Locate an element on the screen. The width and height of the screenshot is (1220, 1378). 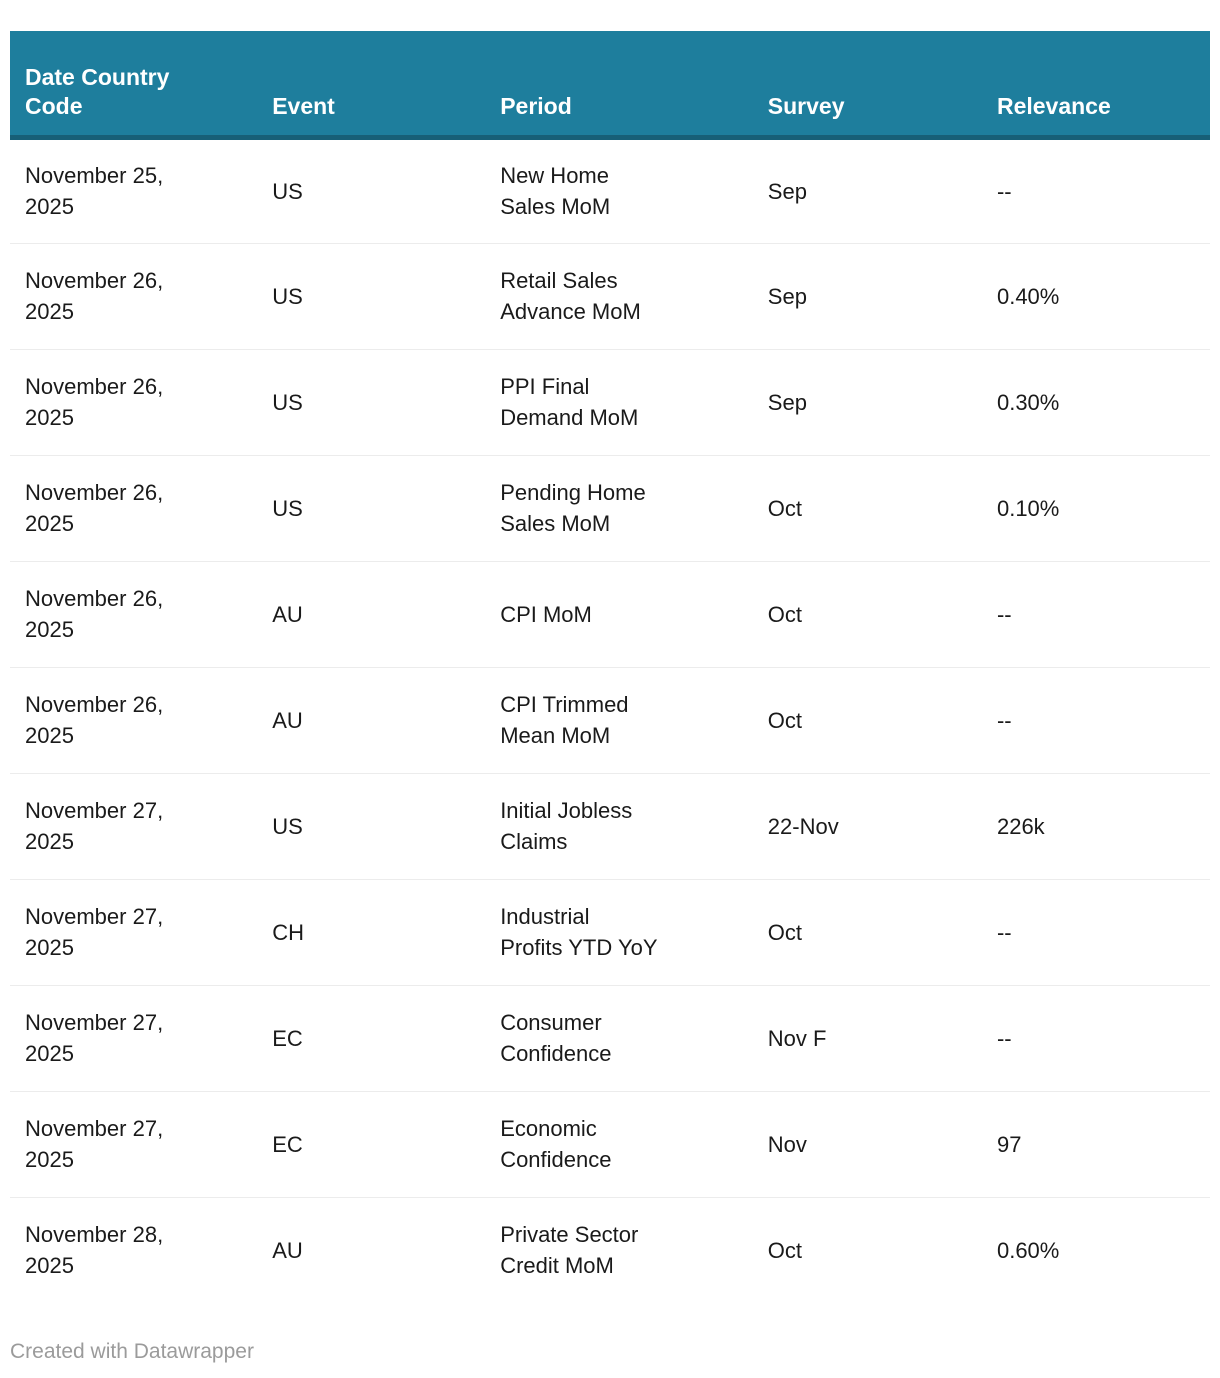
table-cell-relevance: 0.30% is located at coordinates (1095, 401).